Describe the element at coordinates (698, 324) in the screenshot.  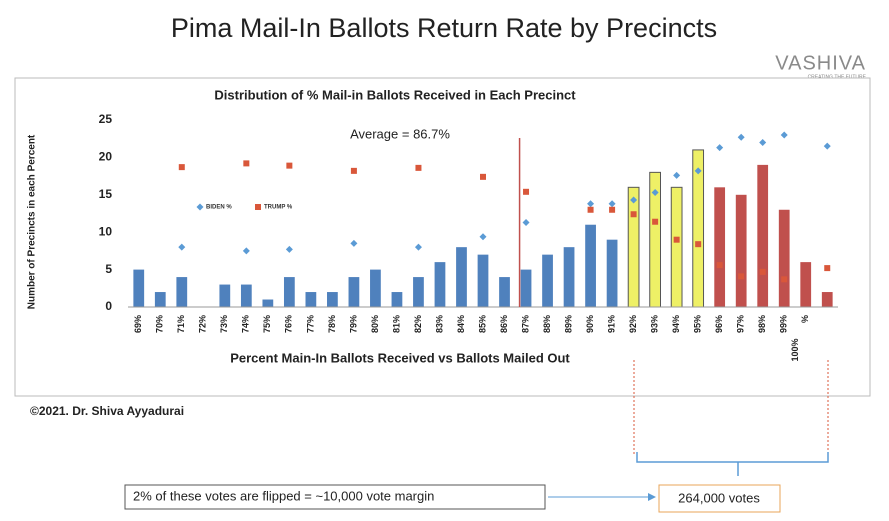
I see `x-tick-label: 95%` at that location.